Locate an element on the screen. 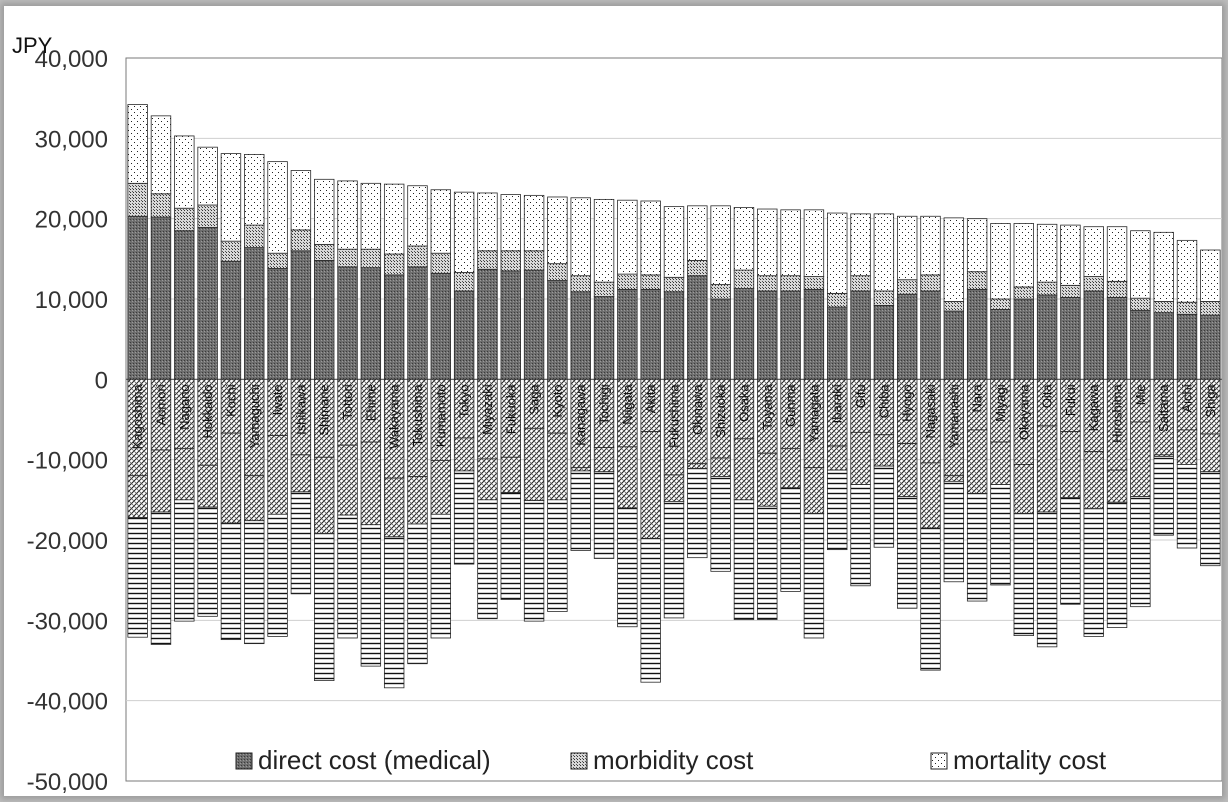 This screenshot has width=1228, height=802. category-label: Hyogo is located at coordinates (907, 403).